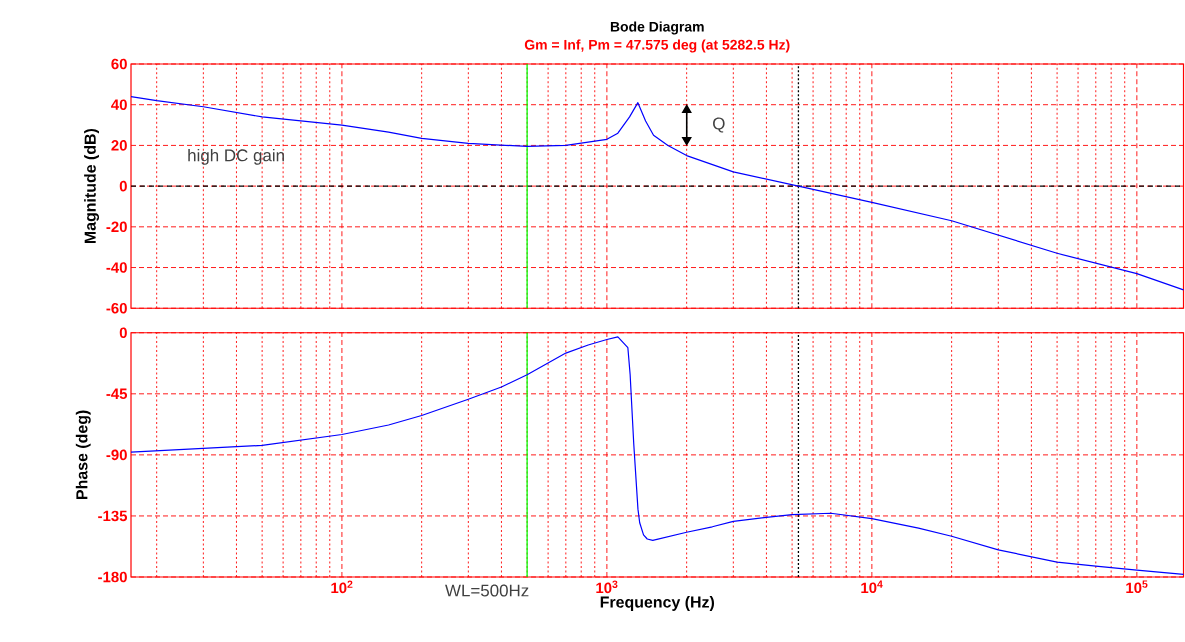 This screenshot has height=642, width=1185. I want to click on x-tick-label: 10$^{4}$, so click(872, 587).